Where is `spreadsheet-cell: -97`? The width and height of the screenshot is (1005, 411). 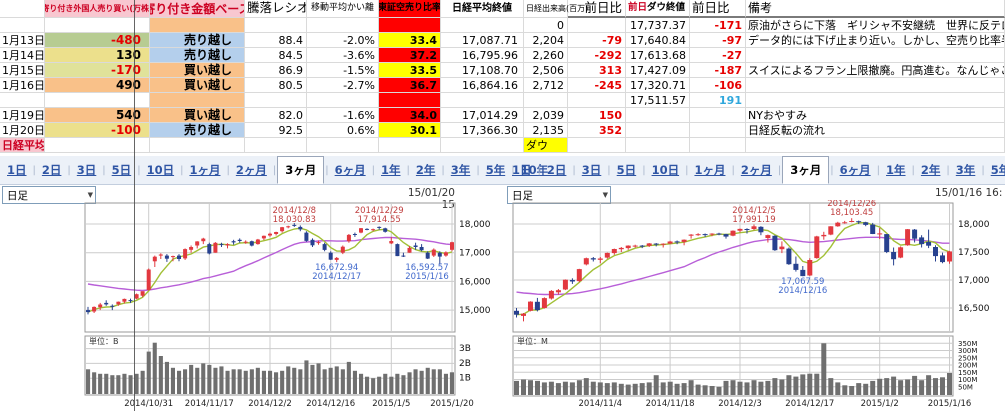 spreadsheet-cell: -97 is located at coordinates (718, 40).